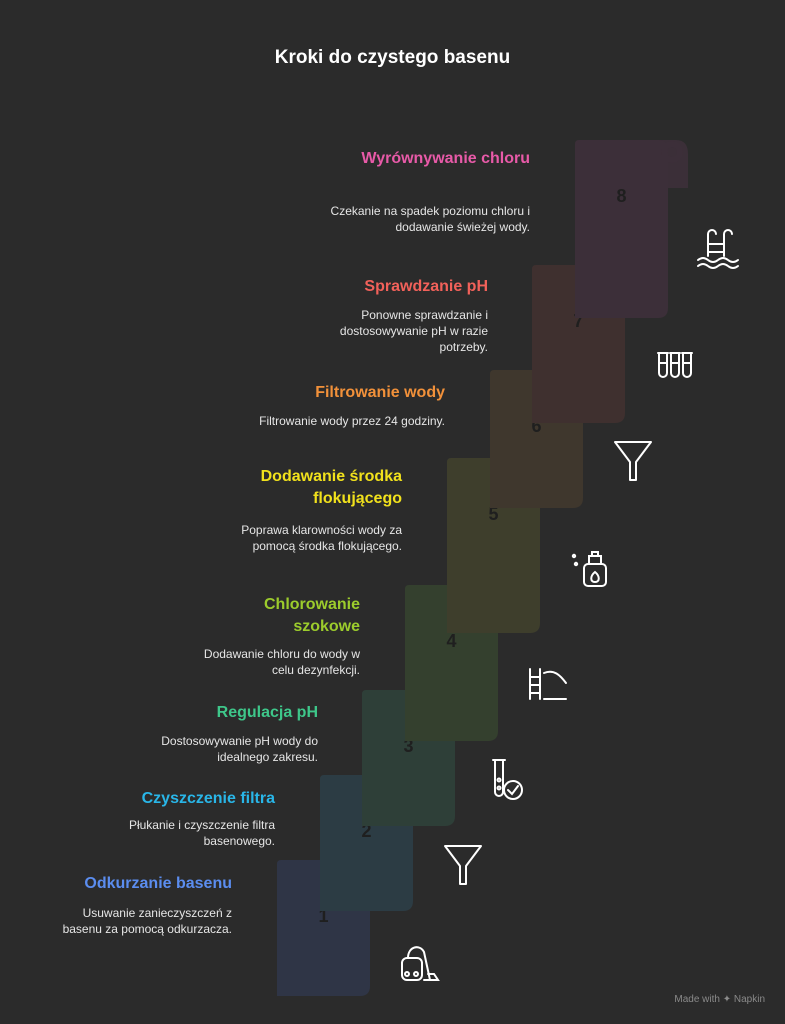 The width and height of the screenshot is (785, 1024). I want to click on pool-ladder-icon, so click(548, 684).